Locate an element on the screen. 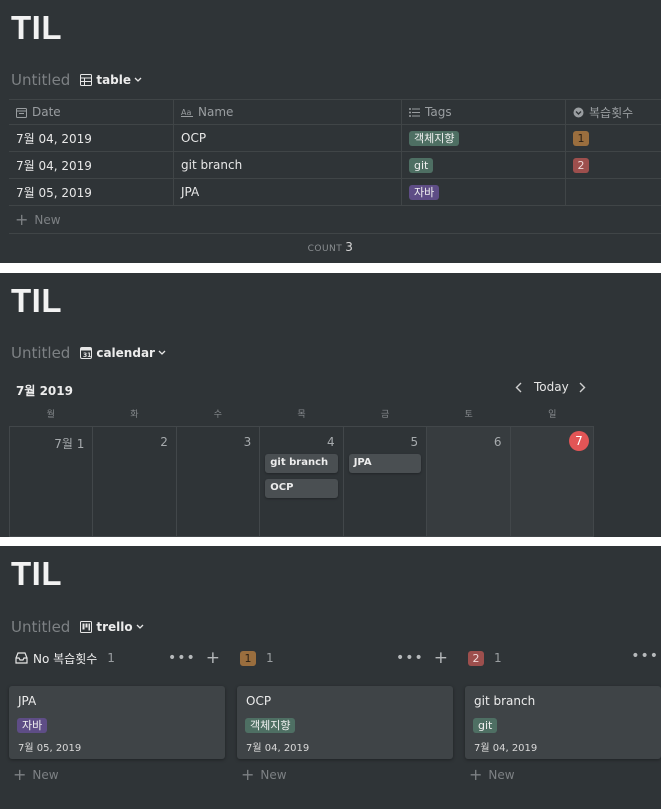 This screenshot has width=661, height=809. weekday-header: 월 화 수 목 금 토 일 is located at coordinates (301, 413).